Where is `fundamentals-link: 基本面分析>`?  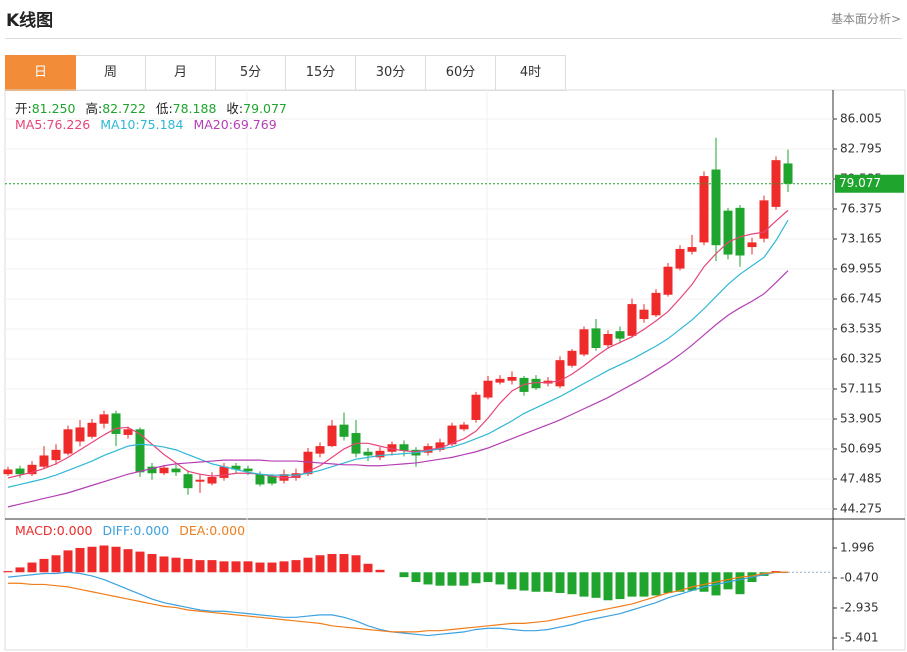
fundamentals-link: 基本面分析> is located at coordinates (865, 19).